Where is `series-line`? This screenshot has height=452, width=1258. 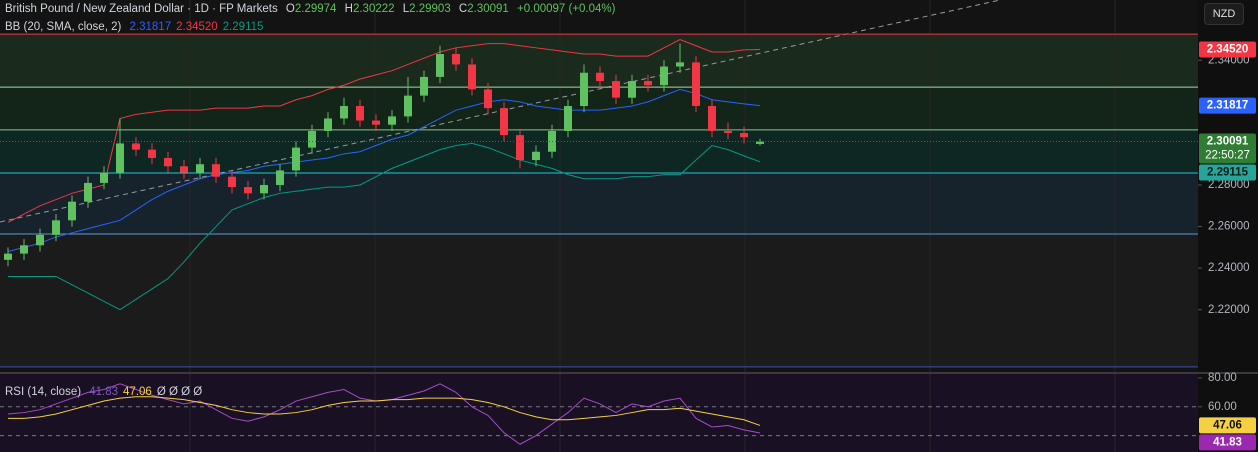 series-line is located at coordinates (384, 411).